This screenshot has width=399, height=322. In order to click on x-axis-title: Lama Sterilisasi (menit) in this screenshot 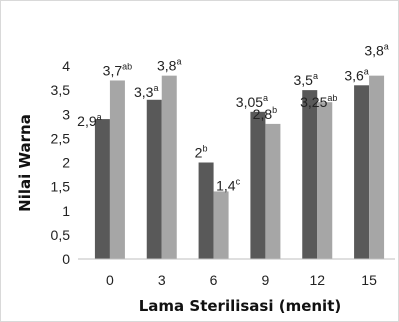, I will do `click(240, 306)`.